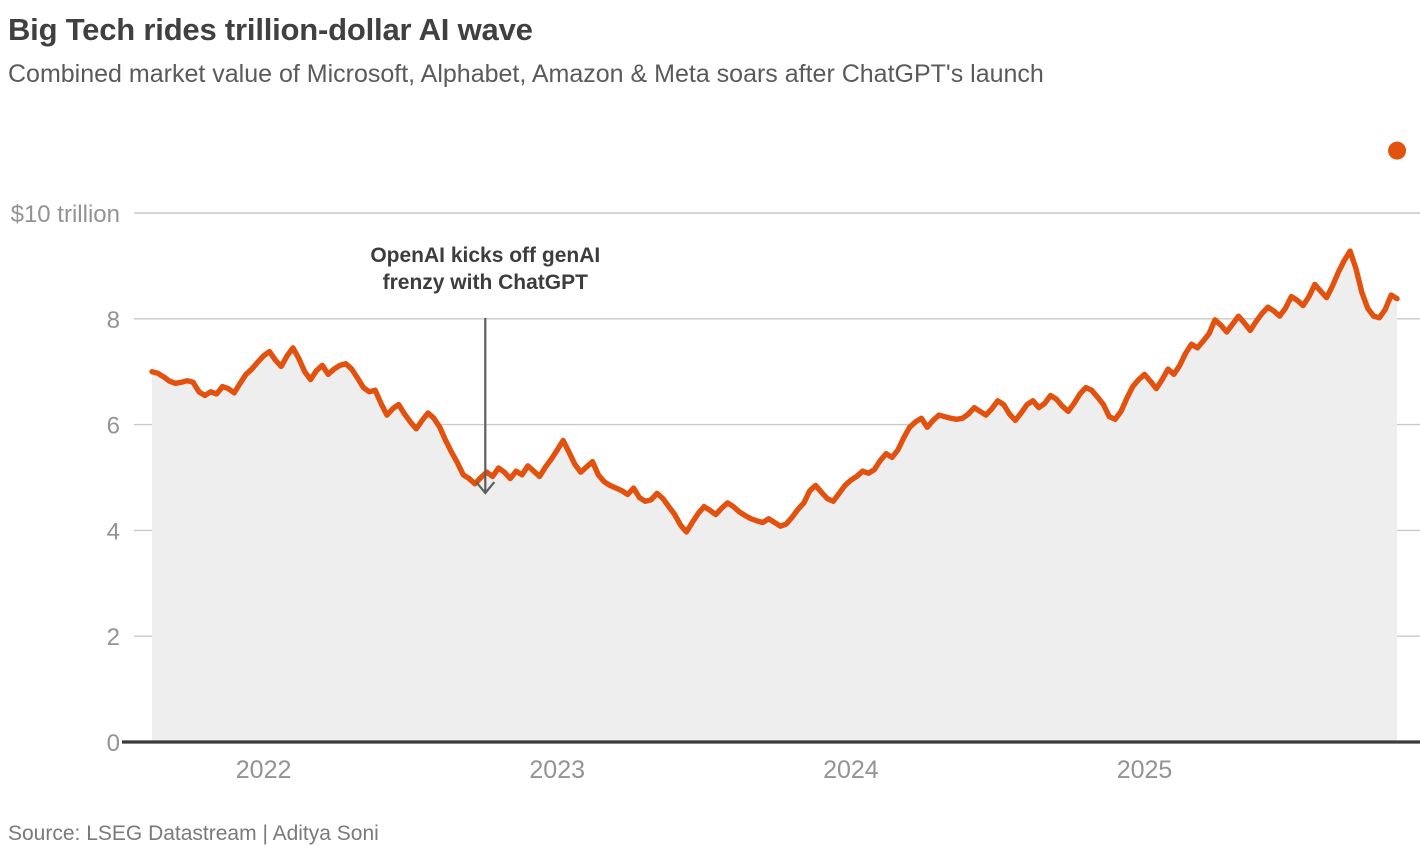 This screenshot has height=856, width=1420. I want to click on y-tick-label: 0, so click(113, 743).